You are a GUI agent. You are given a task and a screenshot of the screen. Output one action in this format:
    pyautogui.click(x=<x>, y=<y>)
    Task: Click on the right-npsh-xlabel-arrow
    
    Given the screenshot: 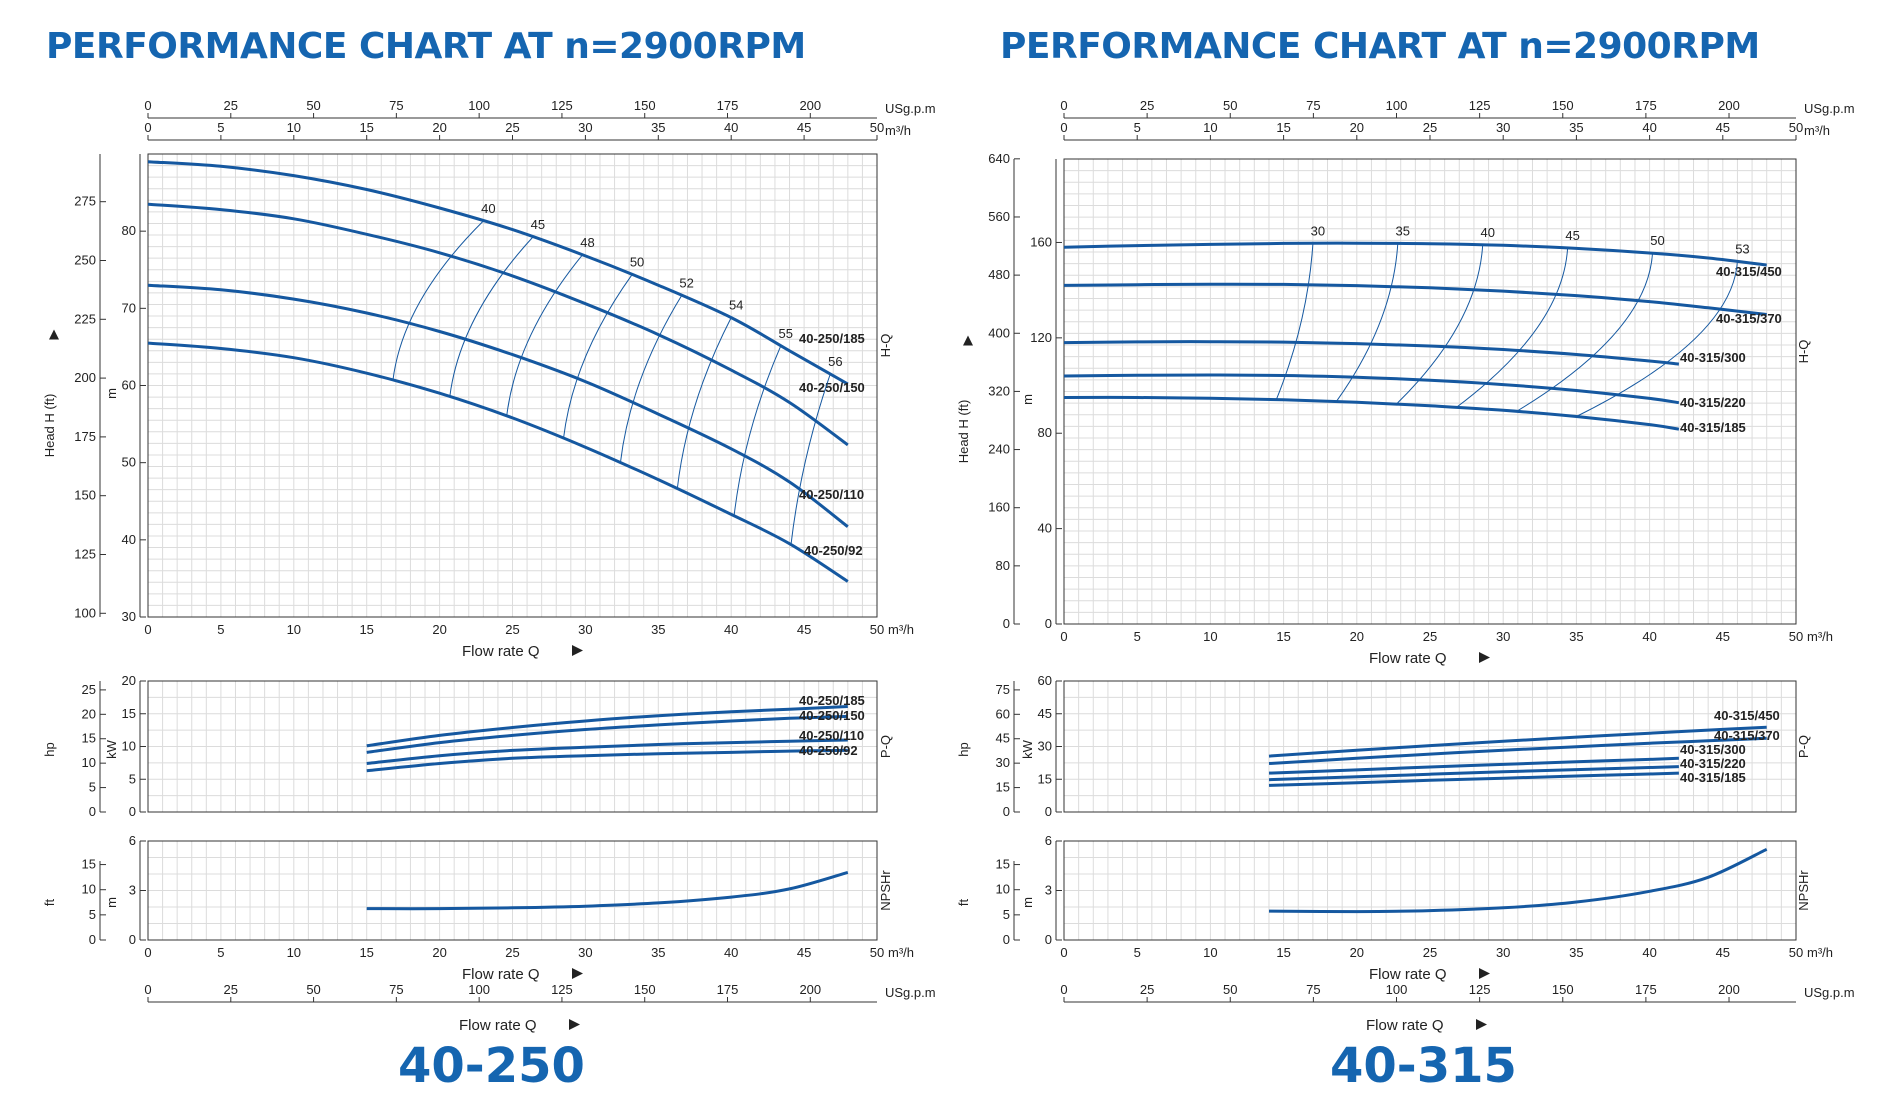 What is the action you would take?
    pyautogui.click(x=1484, y=973)
    